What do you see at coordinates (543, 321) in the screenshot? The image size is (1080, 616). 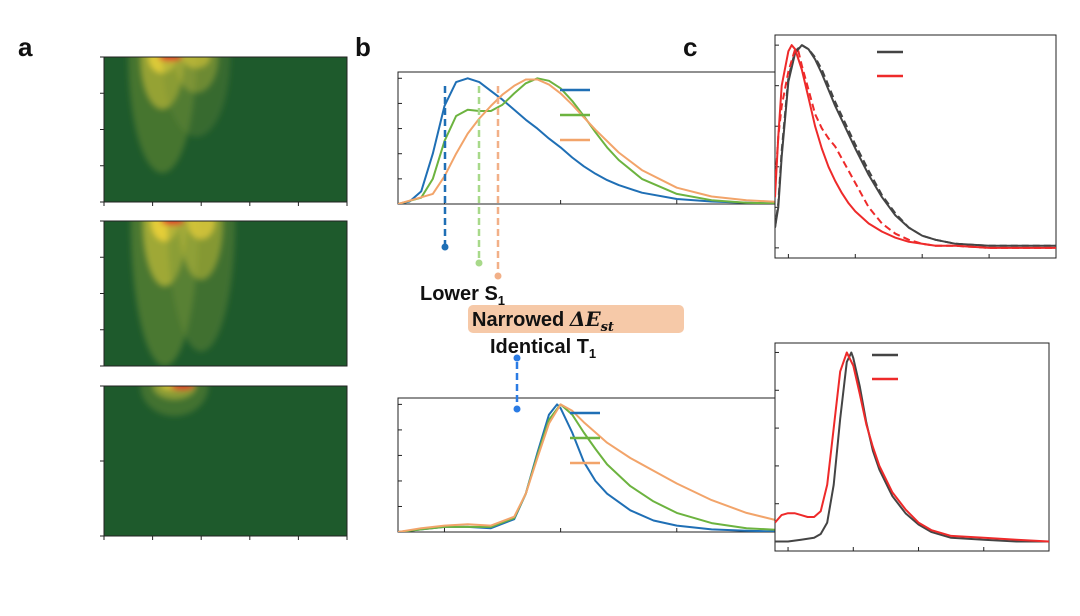 I see `narrowed-label: Narrowed ΔEst` at bounding box center [543, 321].